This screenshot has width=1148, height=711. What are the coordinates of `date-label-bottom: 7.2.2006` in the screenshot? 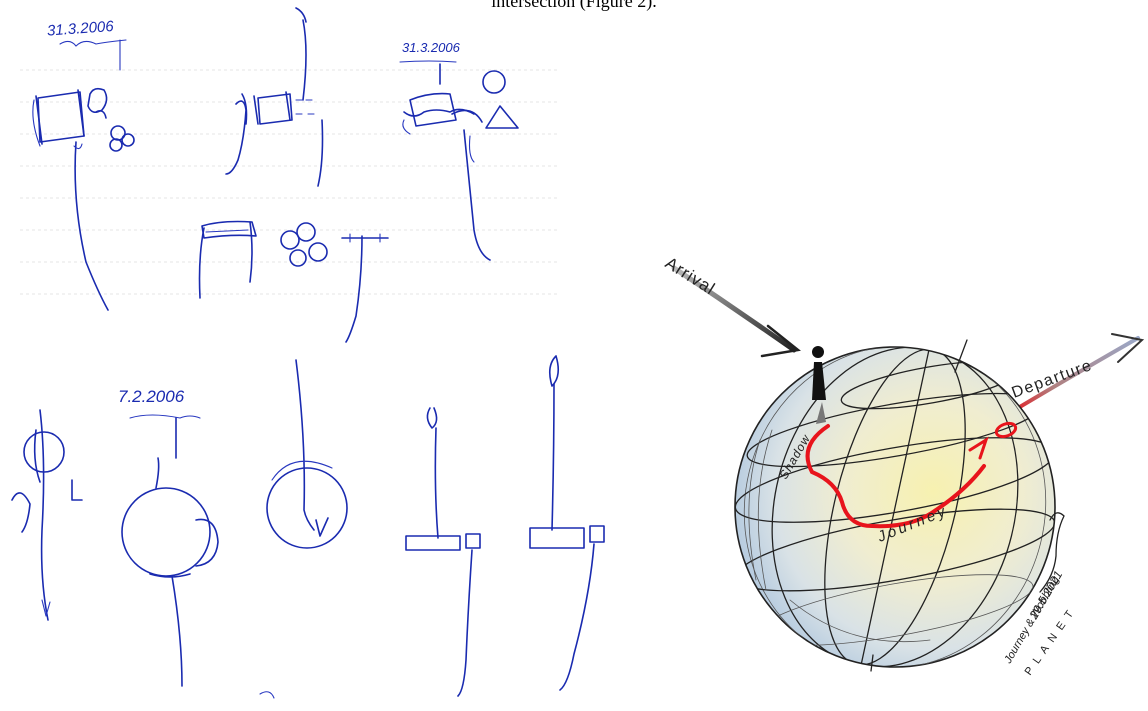 It's located at (151, 396).